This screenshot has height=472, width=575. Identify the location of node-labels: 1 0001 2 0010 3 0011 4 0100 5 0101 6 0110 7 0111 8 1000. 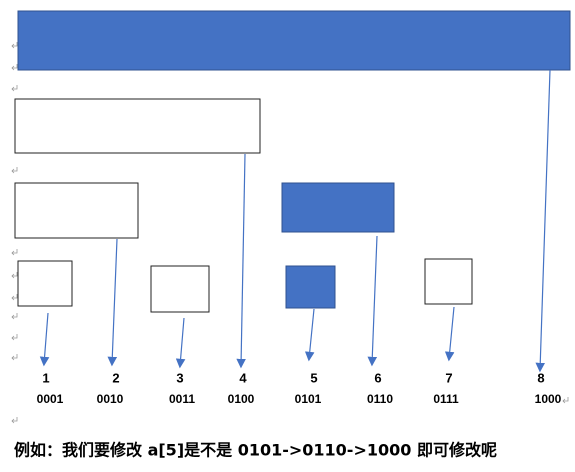
(299, 388).